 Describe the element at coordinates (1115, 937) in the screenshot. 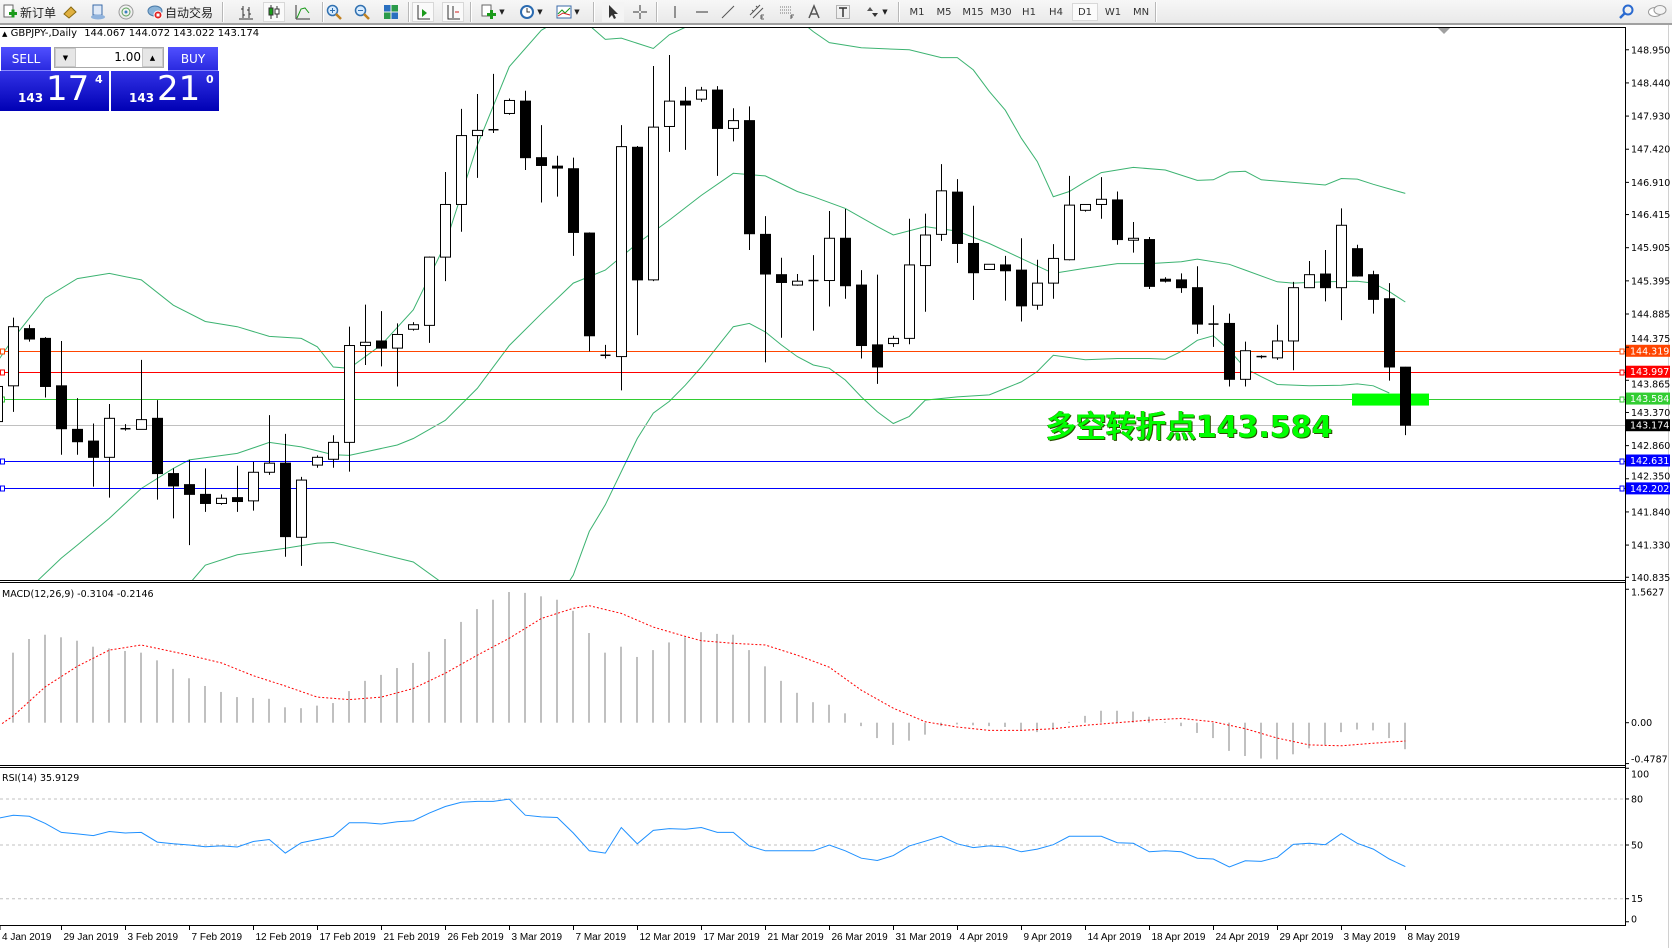

I see `time-tick-label: 14 Apr 2019` at that location.